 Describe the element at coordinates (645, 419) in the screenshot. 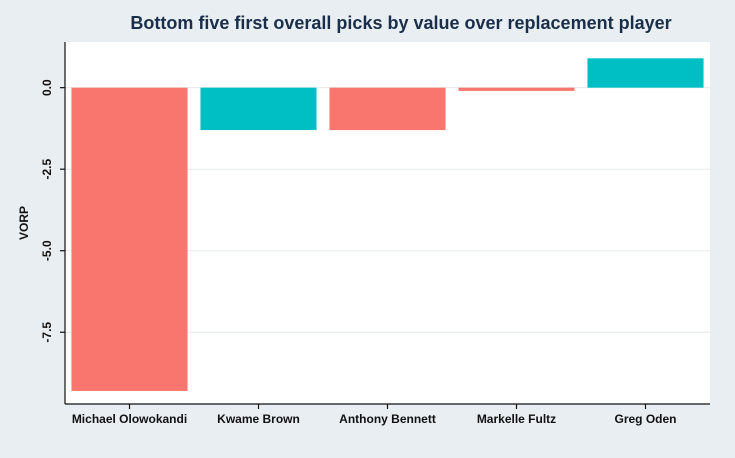

I see `x-tick-label: Greg Oden` at that location.